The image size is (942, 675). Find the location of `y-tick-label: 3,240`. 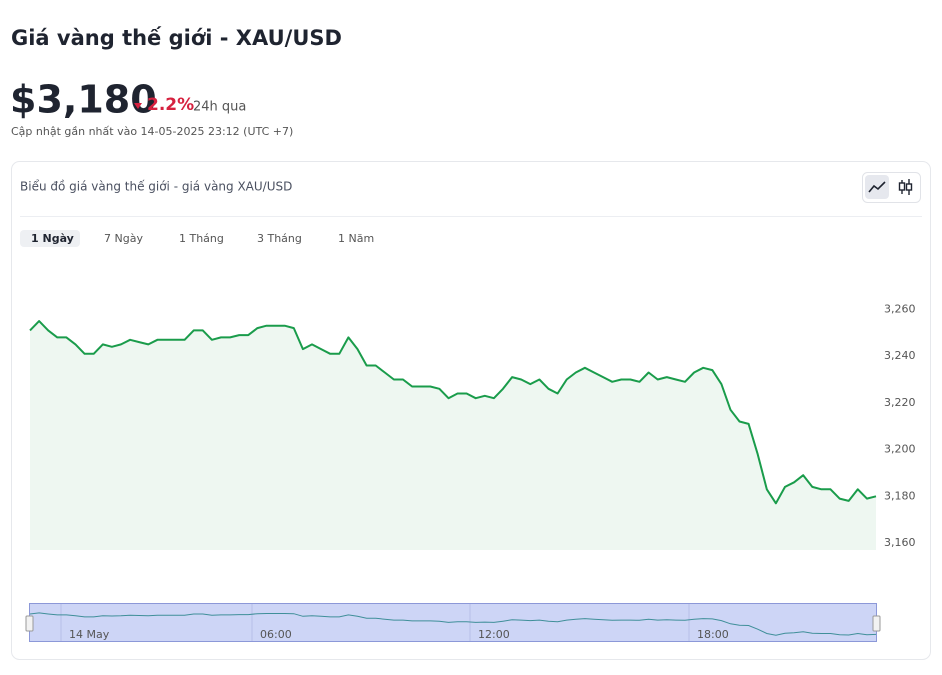

y-tick-label: 3,240 is located at coordinates (900, 355).